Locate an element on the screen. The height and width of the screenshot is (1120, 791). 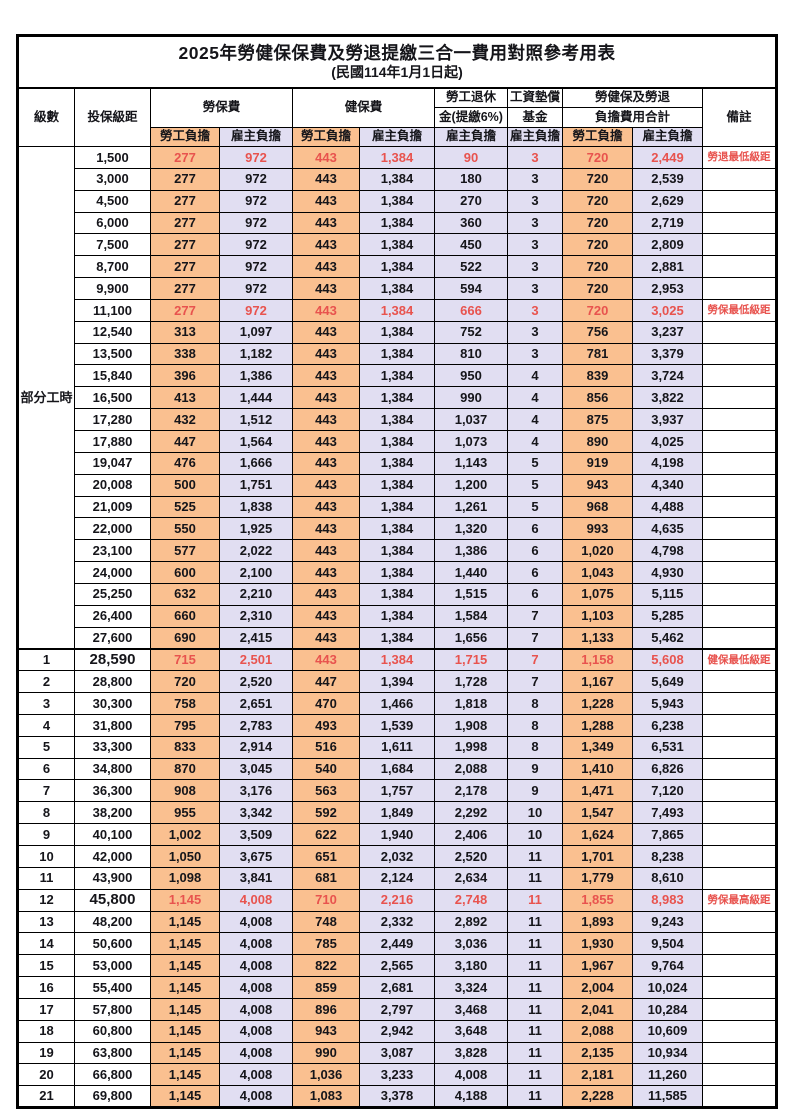
pension-employer-cell: 1,728 is located at coordinates (471, 682).